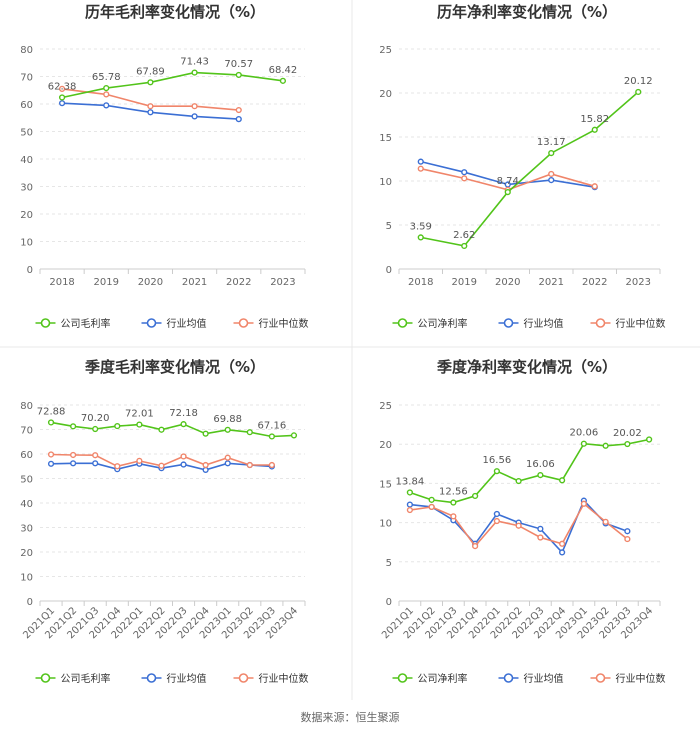 The width and height of the screenshot is (700, 734). Describe the element at coordinates (150, 71) in the screenshot. I see `data-label: 67.89` at that location.